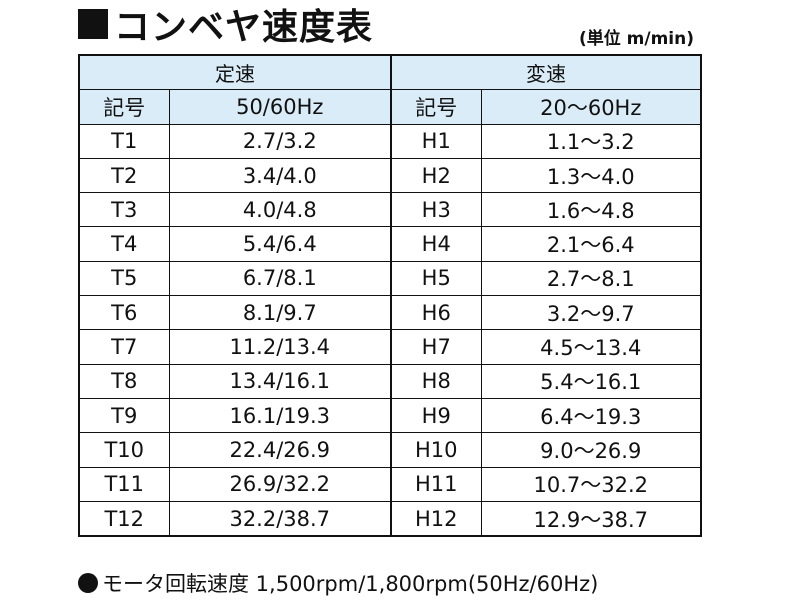  Describe the element at coordinates (436, 381) in the screenshot. I see `cell-code-variable: H8` at that location.